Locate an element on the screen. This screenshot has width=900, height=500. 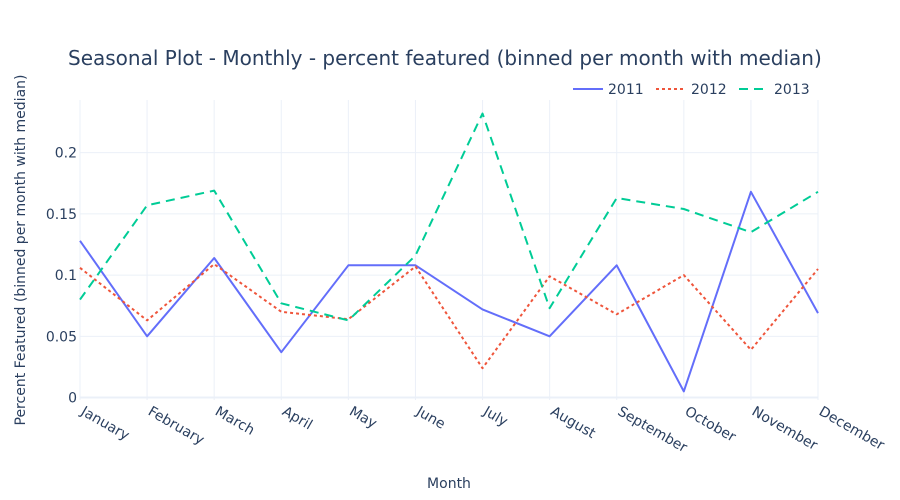
y-tick-label: 0 is located at coordinates (72, 399).